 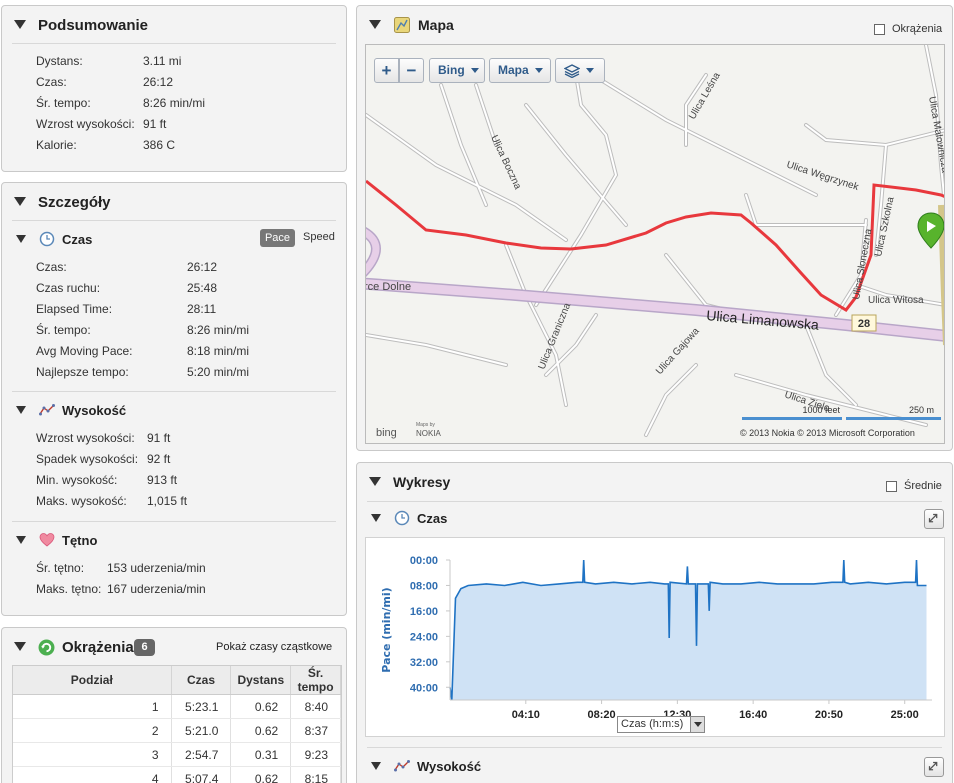 I want to click on laps-column-header: Dystans, so click(x=261, y=680).